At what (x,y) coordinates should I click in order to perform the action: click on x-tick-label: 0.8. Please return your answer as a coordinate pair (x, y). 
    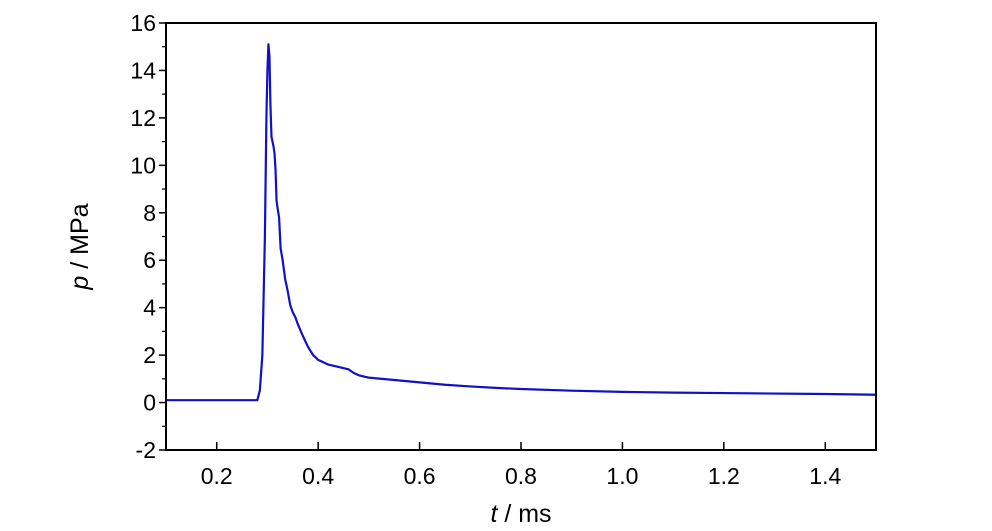
    Looking at the image, I should click on (521, 476).